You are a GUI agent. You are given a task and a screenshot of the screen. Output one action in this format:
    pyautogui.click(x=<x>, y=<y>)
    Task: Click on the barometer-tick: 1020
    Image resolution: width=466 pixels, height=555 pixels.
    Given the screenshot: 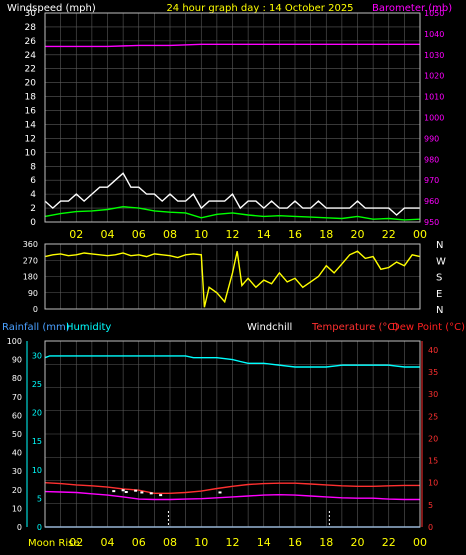 What is the action you would take?
    pyautogui.click(x=434, y=76)
    